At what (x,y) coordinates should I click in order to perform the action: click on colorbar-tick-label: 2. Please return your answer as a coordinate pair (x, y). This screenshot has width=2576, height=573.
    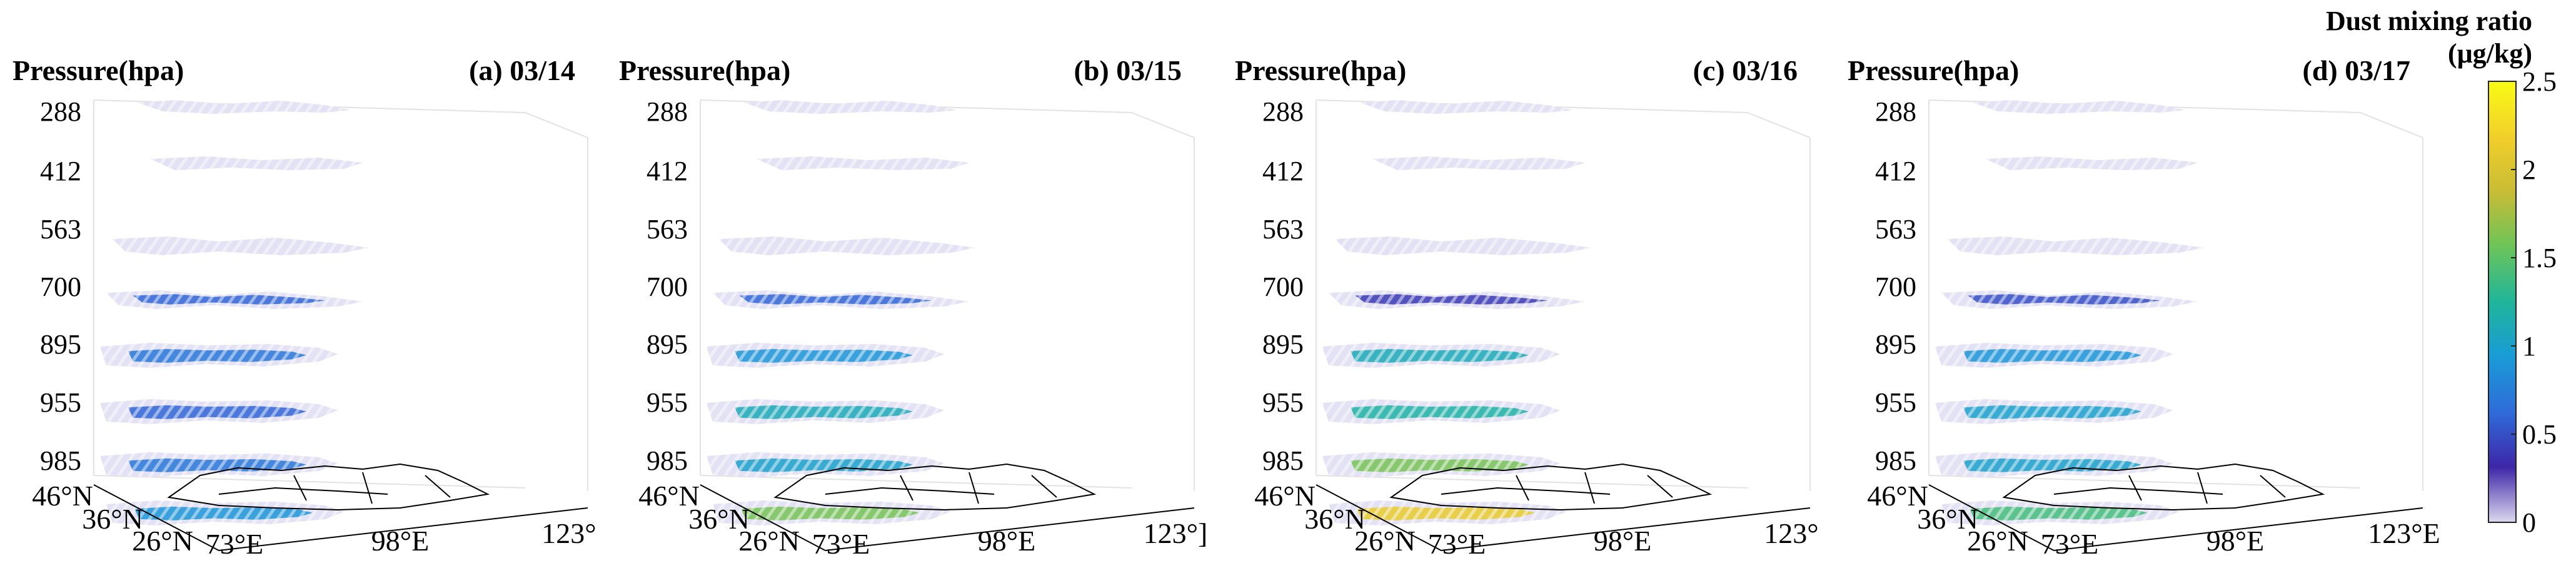
    Looking at the image, I should click on (2529, 170).